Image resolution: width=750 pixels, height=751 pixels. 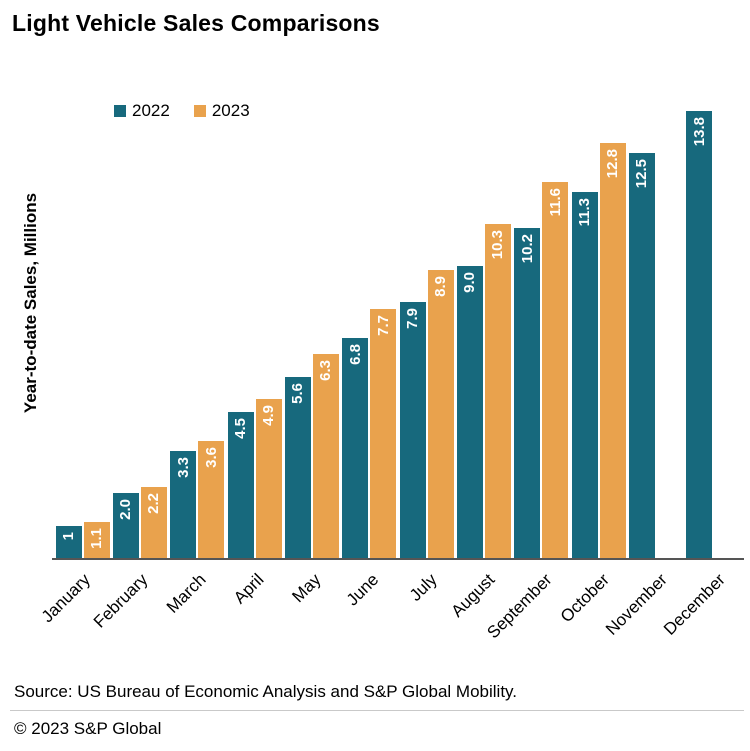 What do you see at coordinates (413, 318) in the screenshot?
I see `bar-value-label: 7.9` at bounding box center [413, 318].